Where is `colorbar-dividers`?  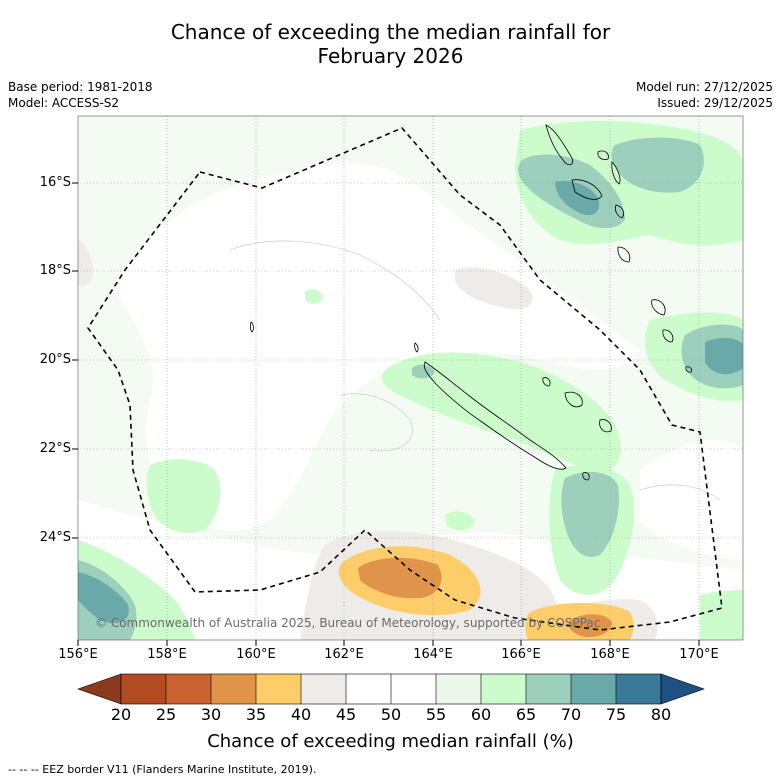 colorbar-dividers is located at coordinates (391, 689).